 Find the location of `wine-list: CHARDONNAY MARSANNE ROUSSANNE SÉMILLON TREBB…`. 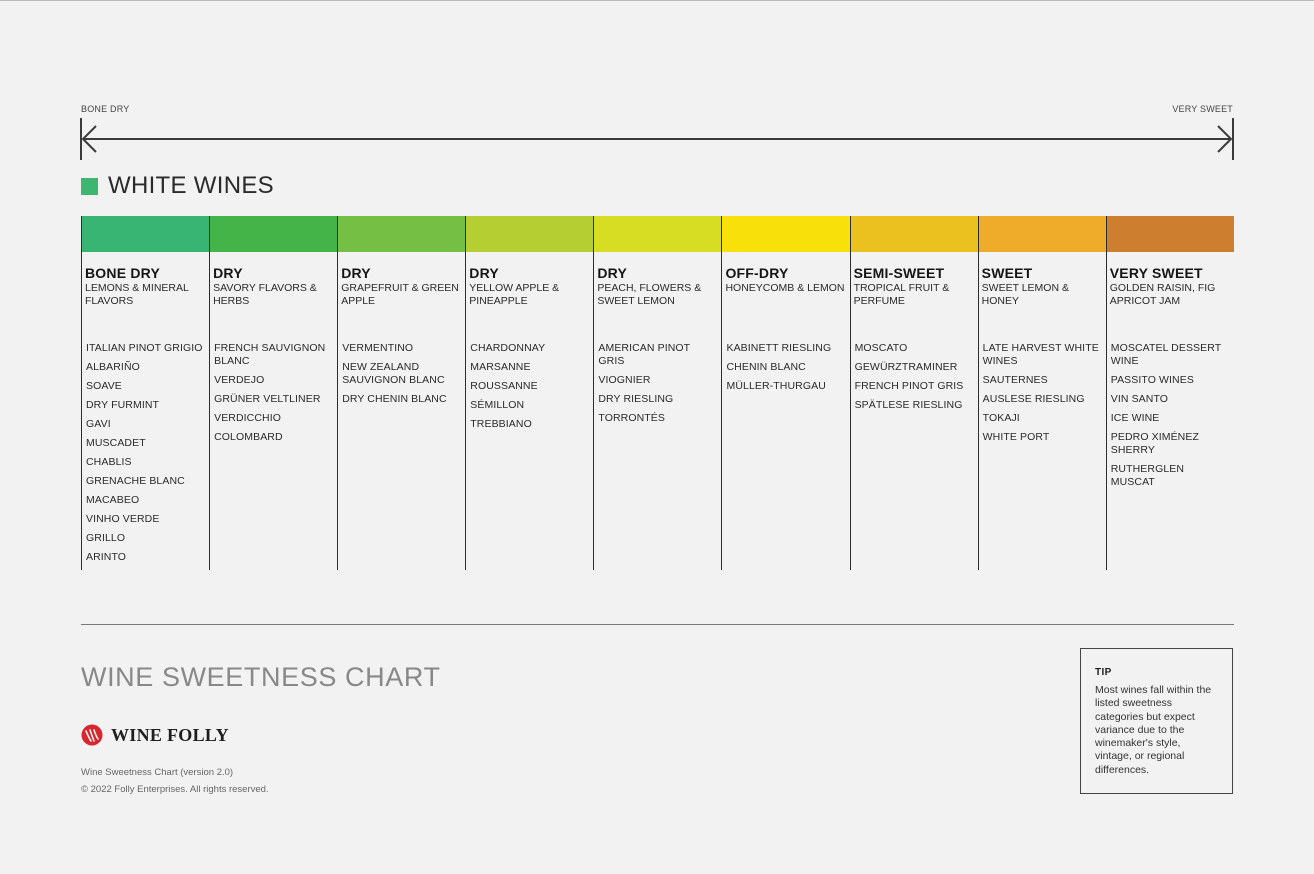

wine-list: CHARDONNAY MARSANNE ROUSSANNE SÉMILLON TREBB… is located at coordinates (529, 386).